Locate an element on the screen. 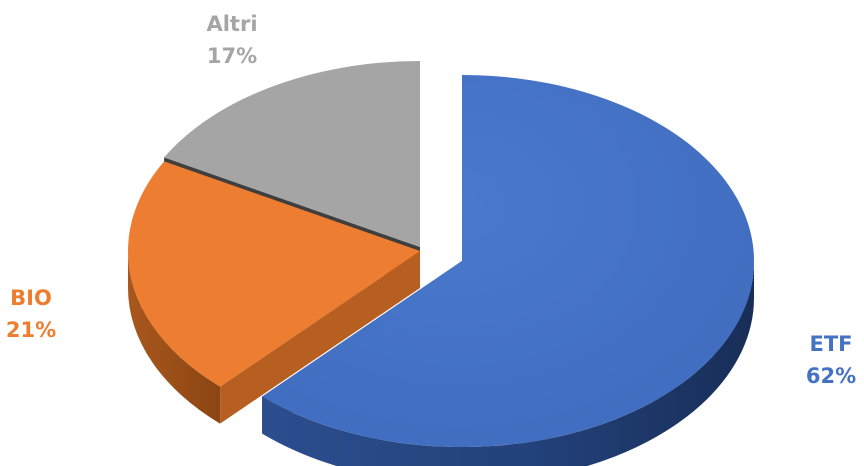 This screenshot has height=466, width=864. slice-value-altri: 17% is located at coordinates (232, 56).